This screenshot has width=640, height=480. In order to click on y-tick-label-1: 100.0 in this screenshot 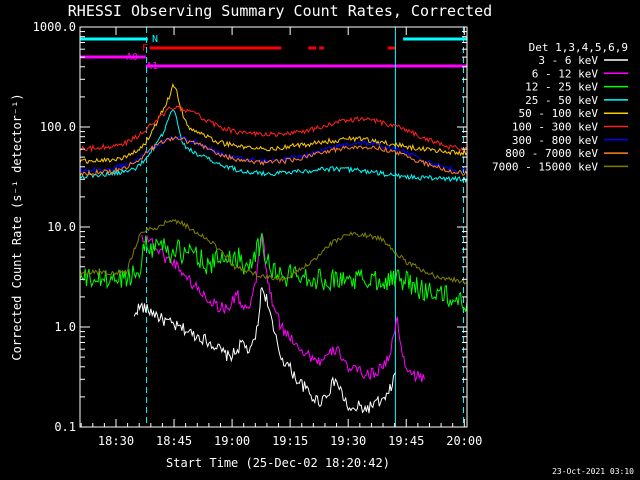, I will do `click(58, 127)`.